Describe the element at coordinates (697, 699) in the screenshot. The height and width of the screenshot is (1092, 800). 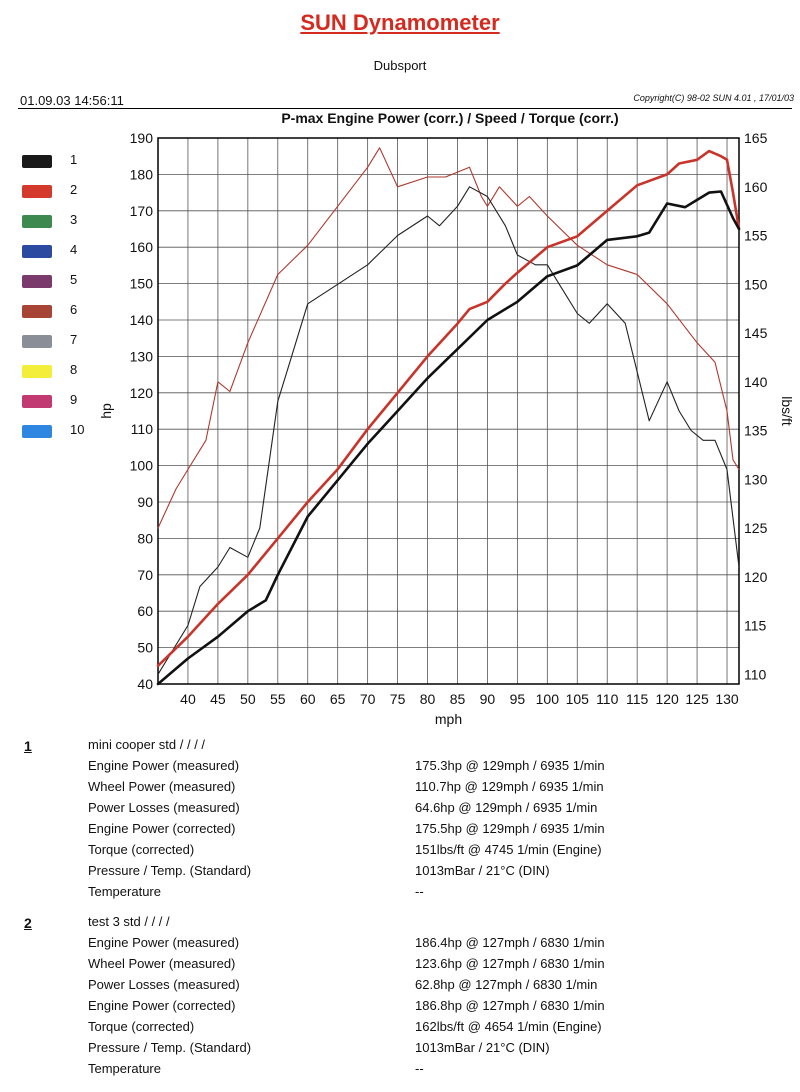
I see `x-tick-label: 125` at that location.